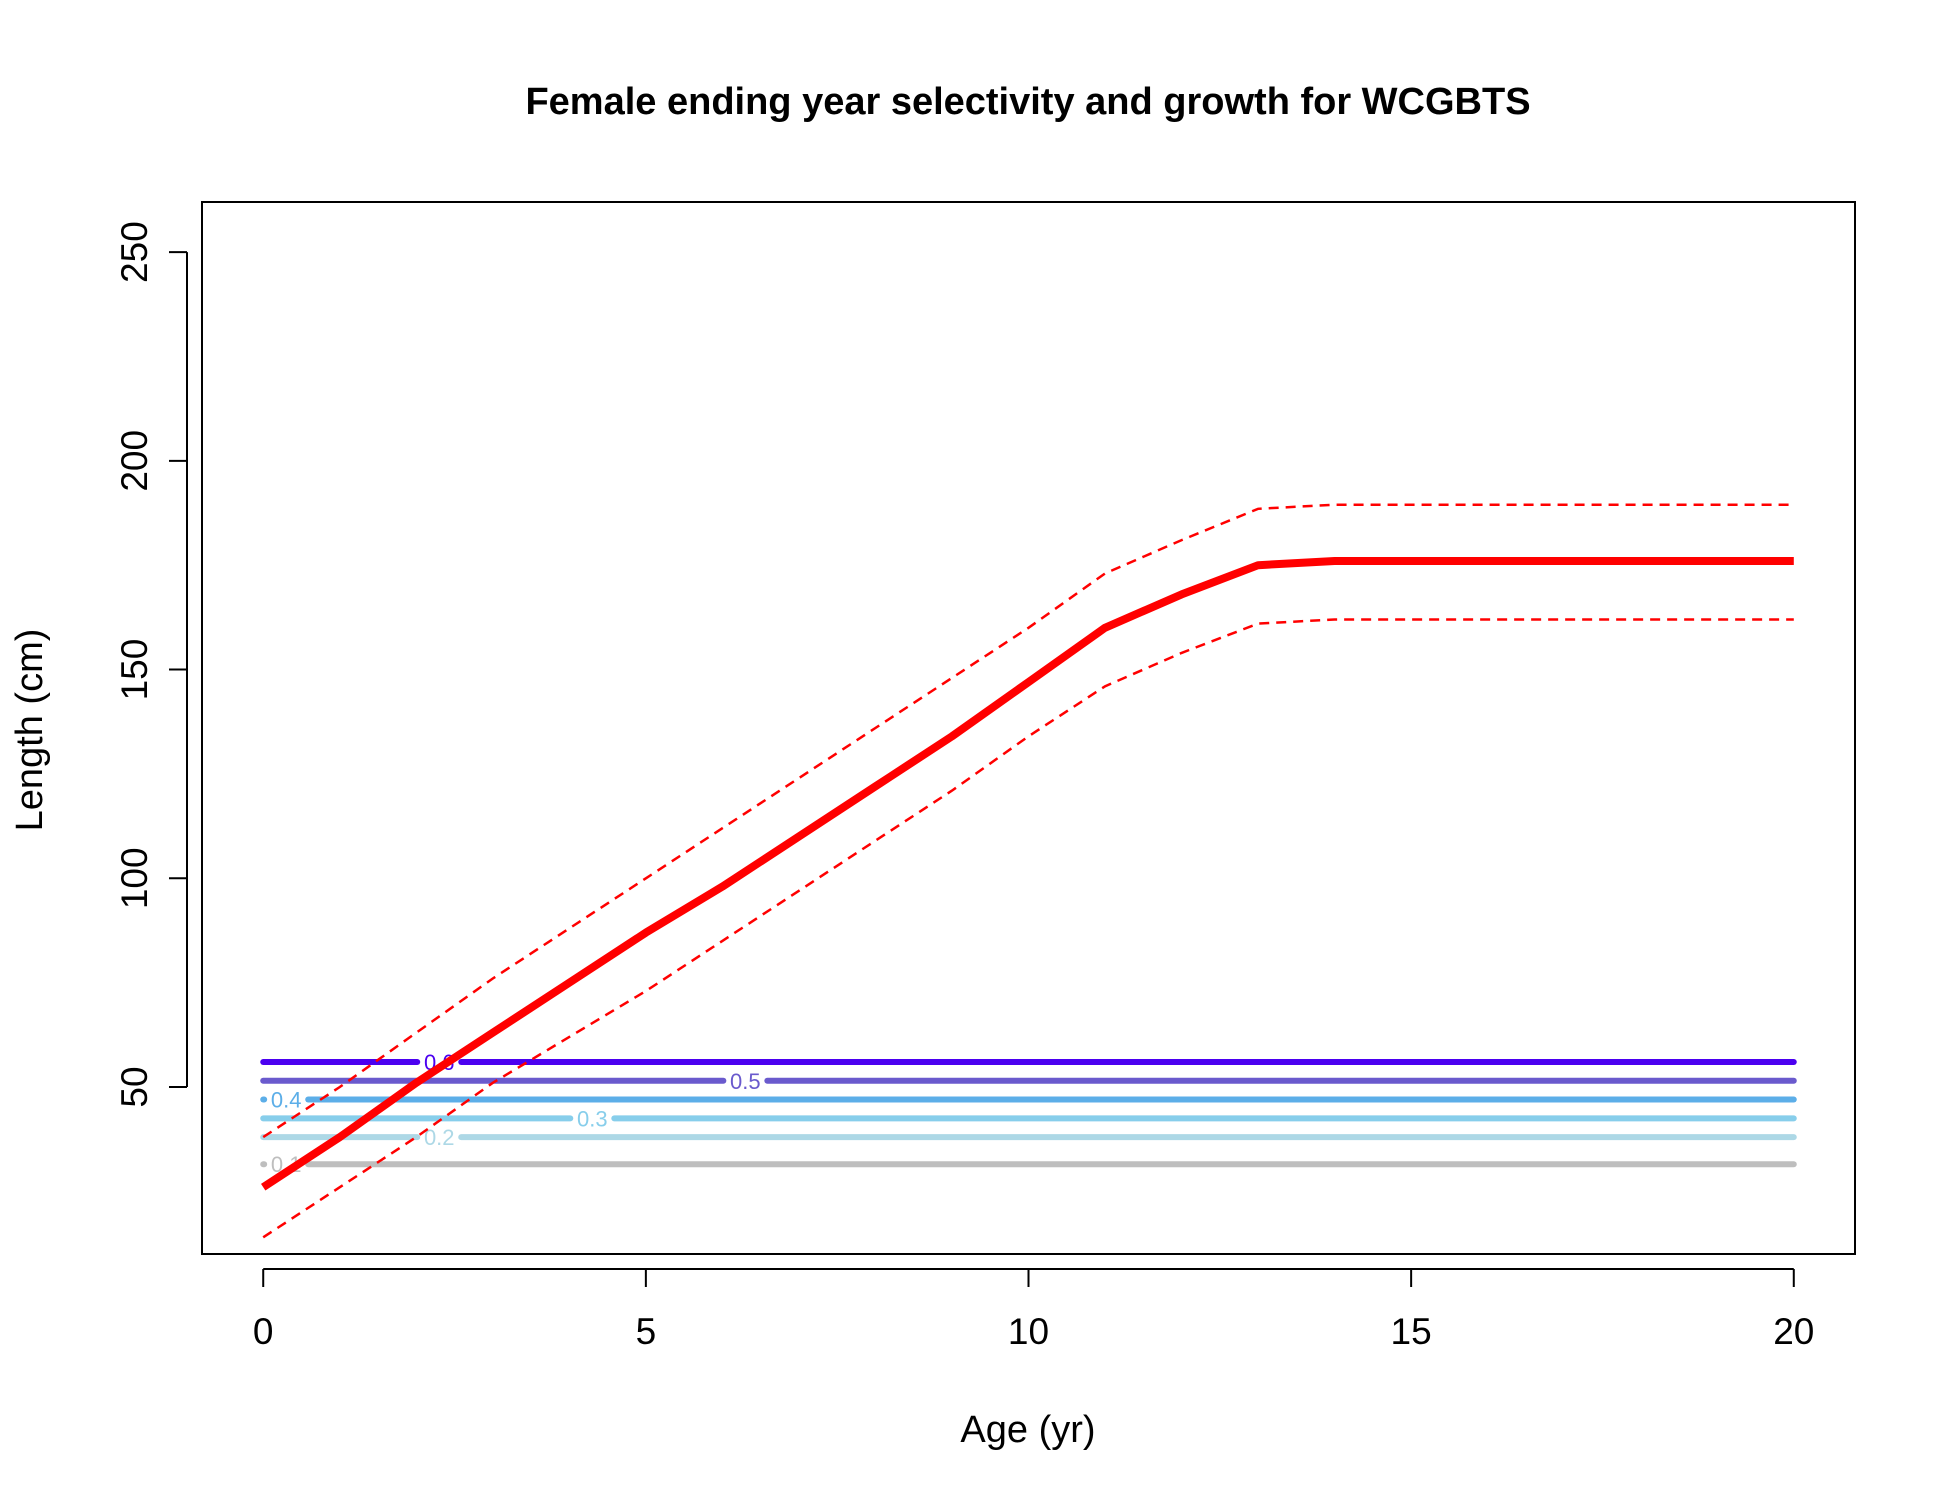 Image resolution: width=1950 pixels, height=1500 pixels. I want to click on y-axis: 50 100 150 200 250, so click(151, 664).